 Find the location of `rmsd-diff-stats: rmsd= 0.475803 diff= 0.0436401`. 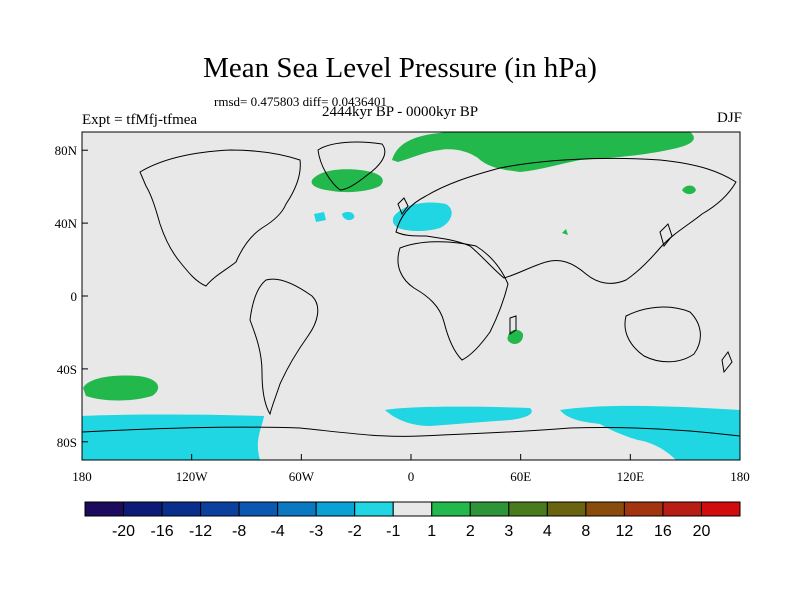

rmsd-diff-stats: rmsd= 0.475803 diff= 0.0436401 is located at coordinates (300, 101).